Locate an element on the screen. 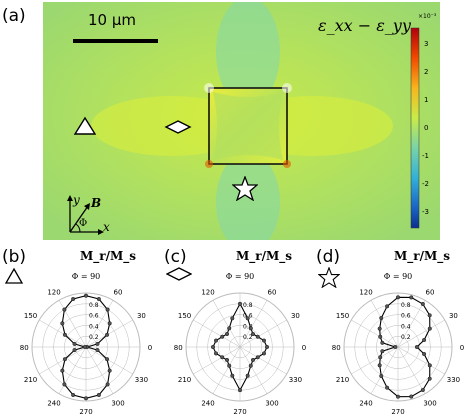 This screenshot has height=417, width=474. axis-phi-label: Φ is located at coordinates (83, 223).